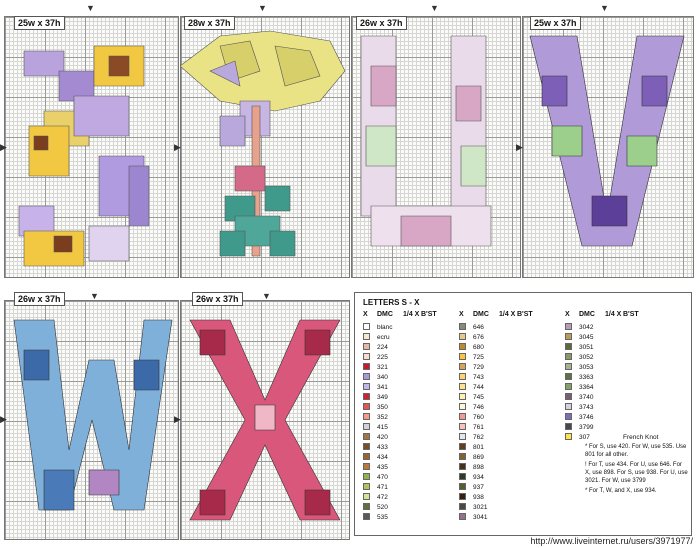 The height and width of the screenshot is (548, 699). Describe the element at coordinates (478, 457) in the screenshot. I see `dmc-number: 869` at that location.